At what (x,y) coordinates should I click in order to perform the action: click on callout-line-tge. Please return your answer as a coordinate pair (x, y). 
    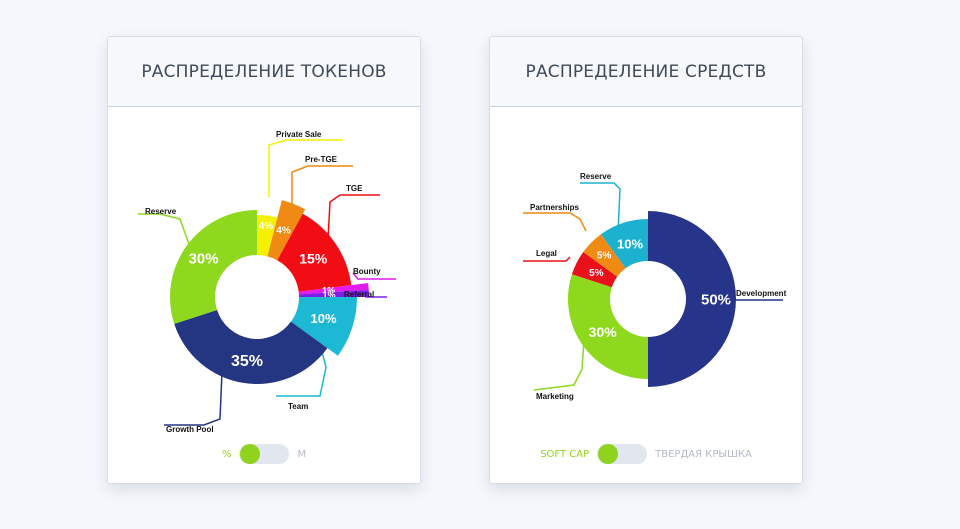
    Looking at the image, I should click on (353, 226).